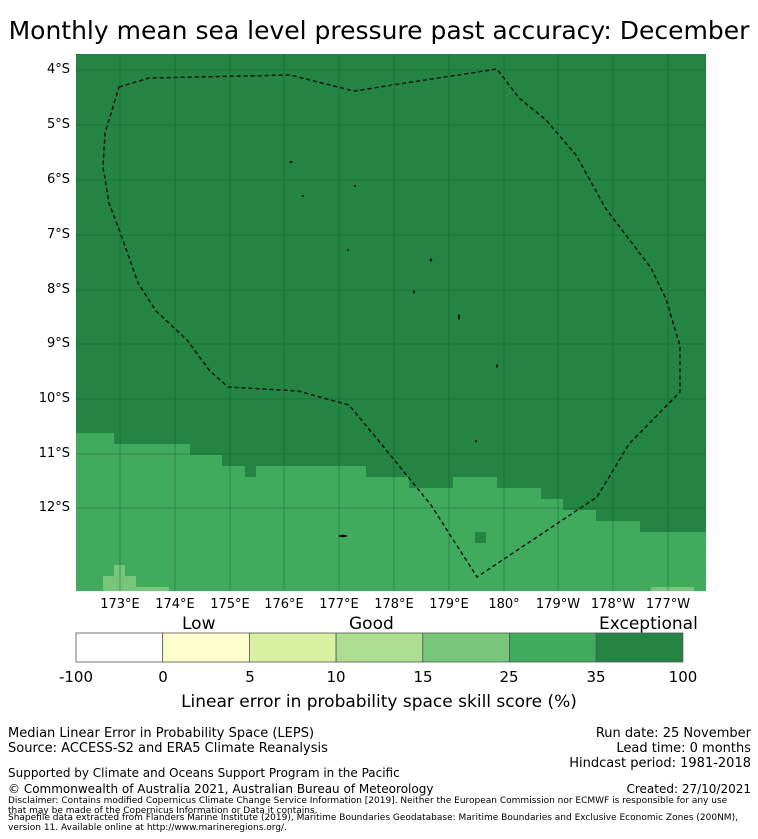  I want to click on lead-time: Lead time: 0 months, so click(683, 748).